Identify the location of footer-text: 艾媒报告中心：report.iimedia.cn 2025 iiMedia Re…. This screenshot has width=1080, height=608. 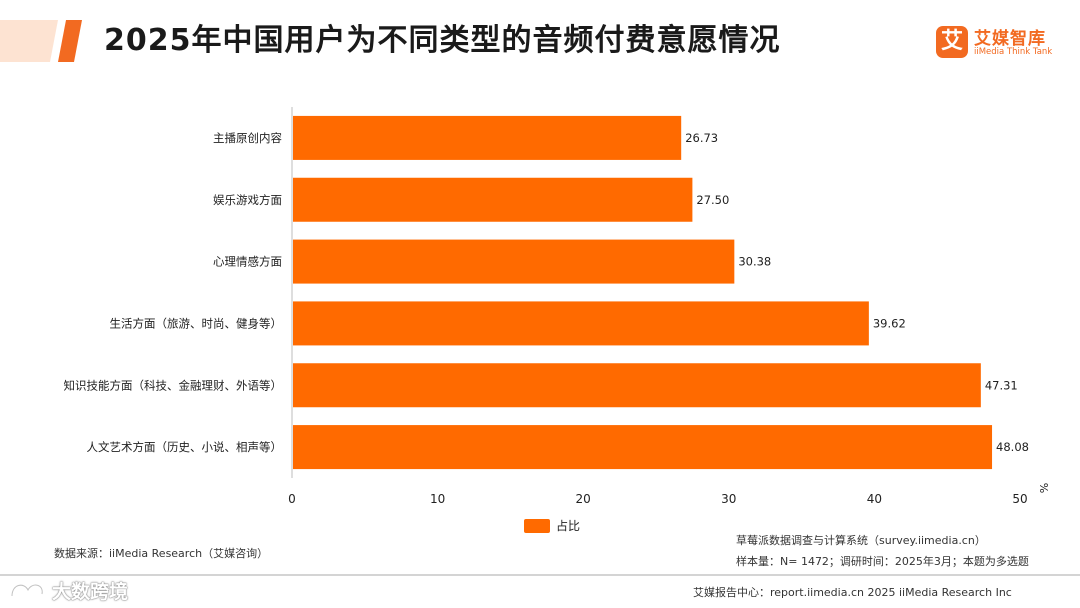
(852, 592).